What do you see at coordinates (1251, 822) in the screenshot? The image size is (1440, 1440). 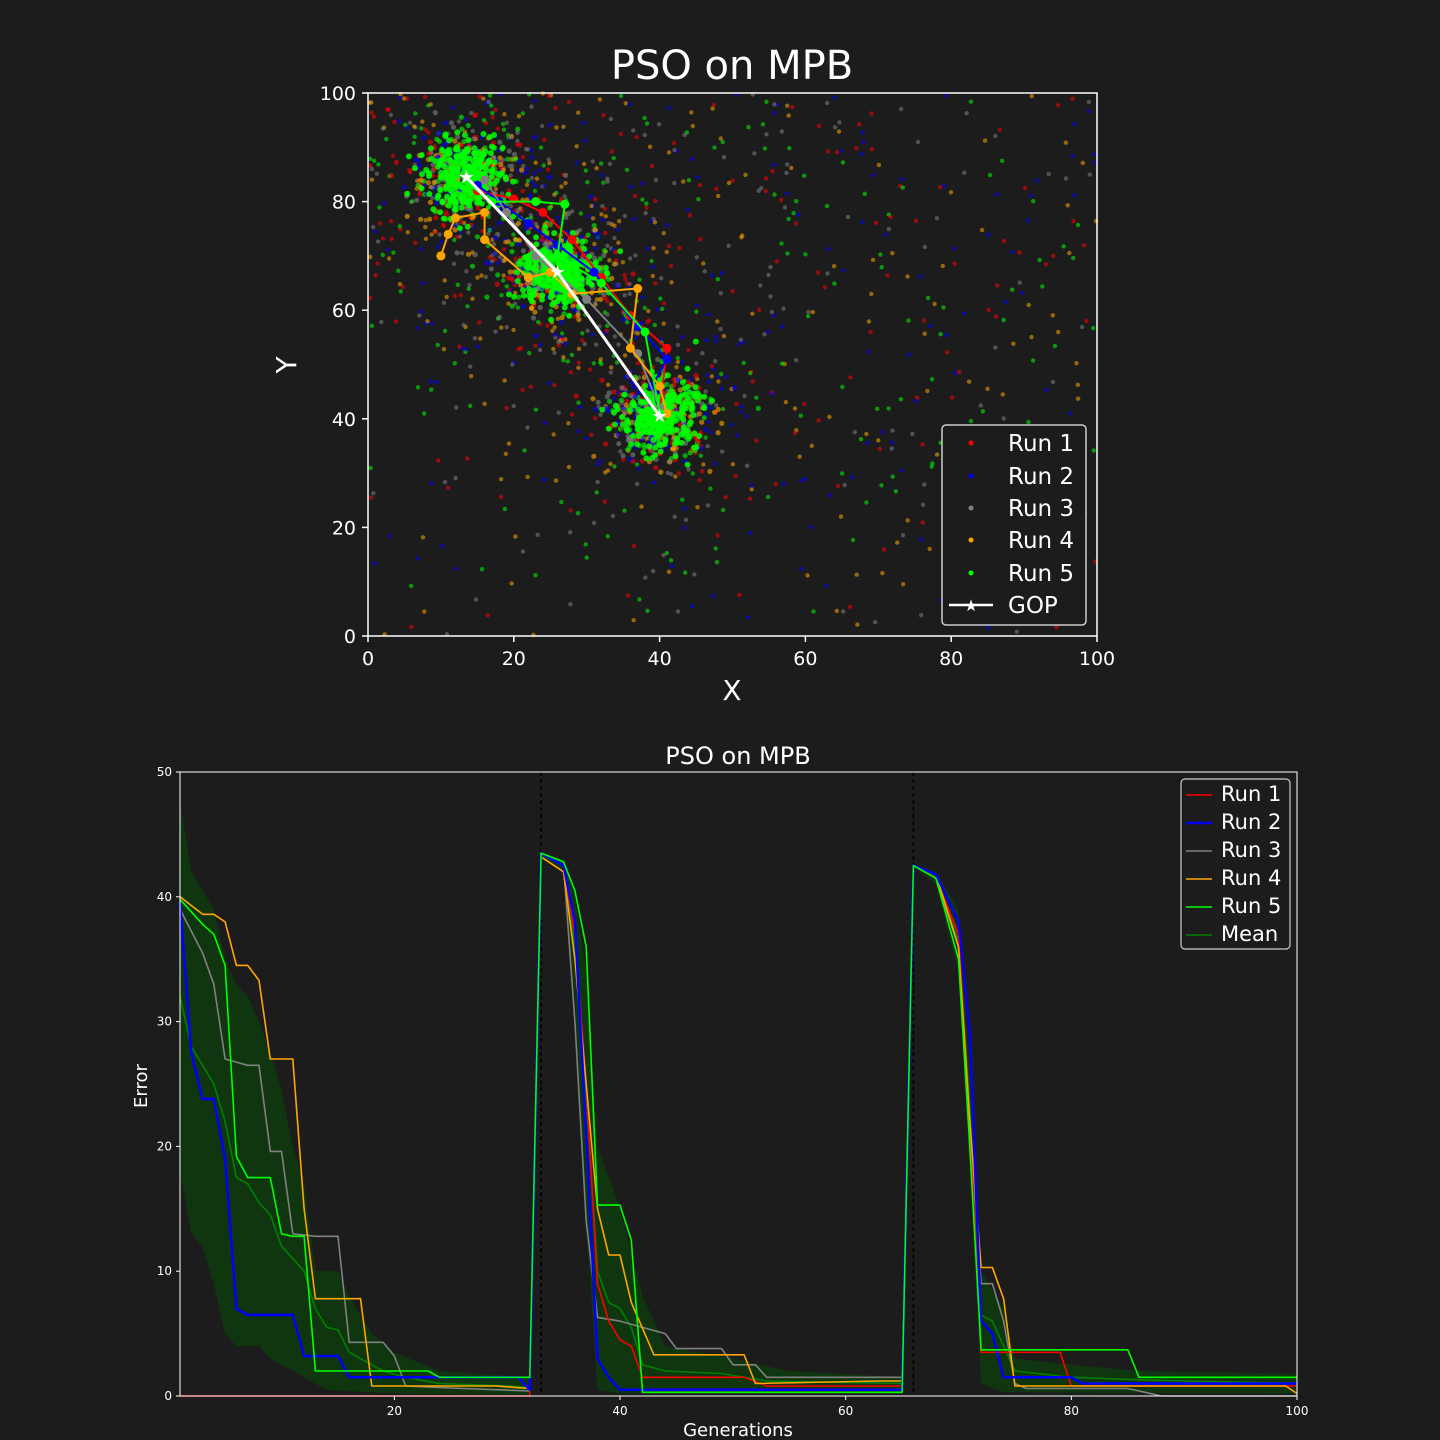 I see `line-legend-label-run2: Run 2` at bounding box center [1251, 822].